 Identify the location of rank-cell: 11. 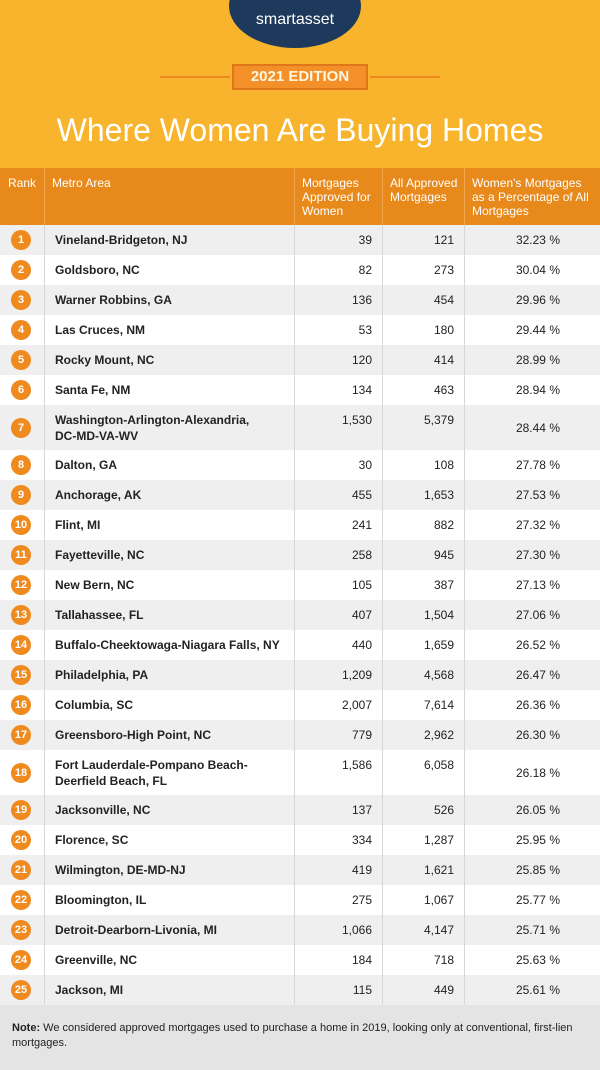
(22, 555).